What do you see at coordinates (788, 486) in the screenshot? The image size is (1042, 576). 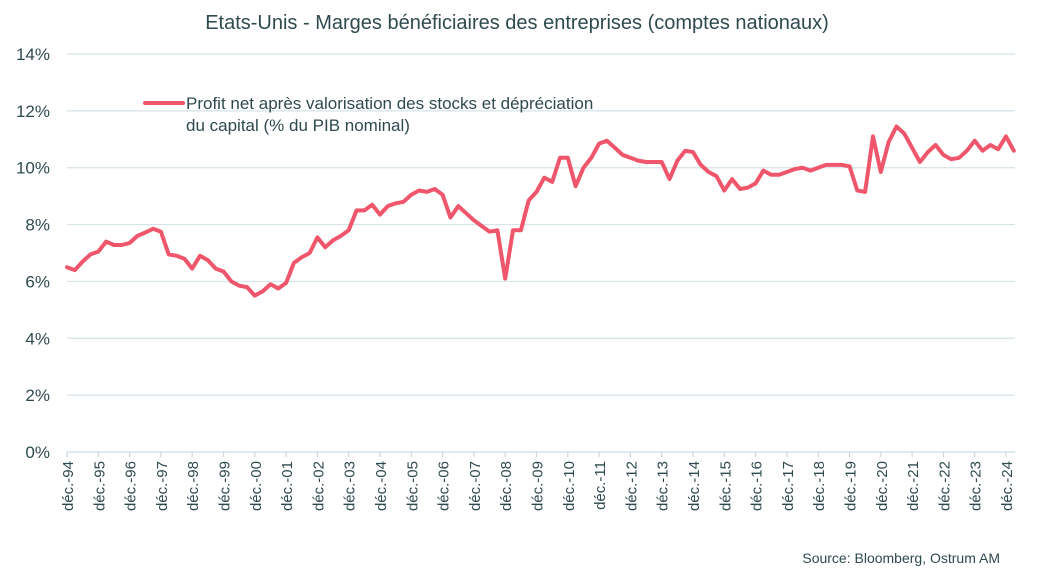 I see `x-tick-label: déc.-17` at bounding box center [788, 486].